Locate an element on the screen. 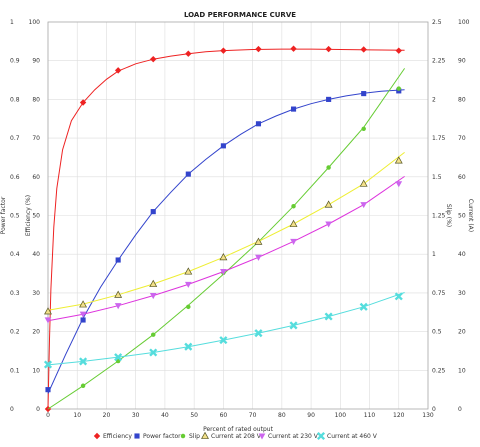  x-tick-label: 120 is located at coordinates (399, 415).